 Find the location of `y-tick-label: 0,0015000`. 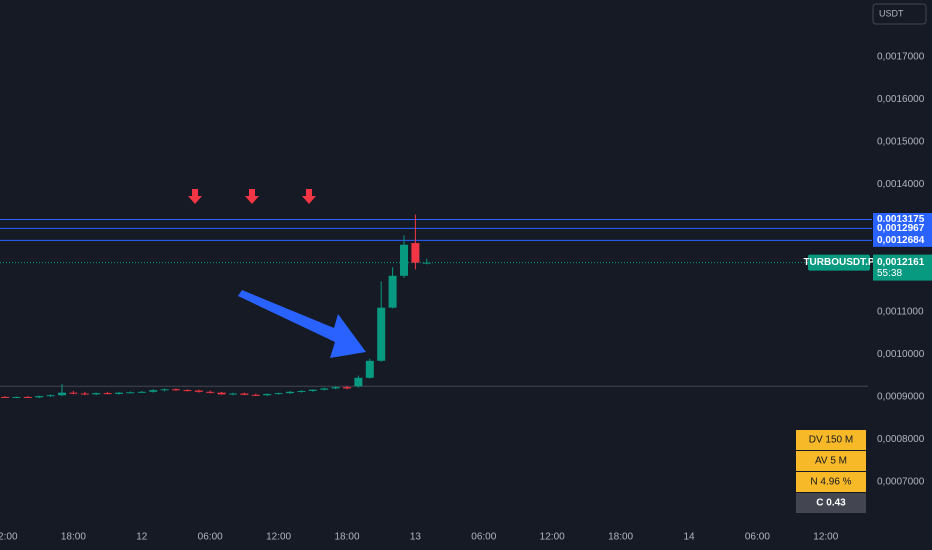

y-tick-label: 0,0015000 is located at coordinates (901, 142).